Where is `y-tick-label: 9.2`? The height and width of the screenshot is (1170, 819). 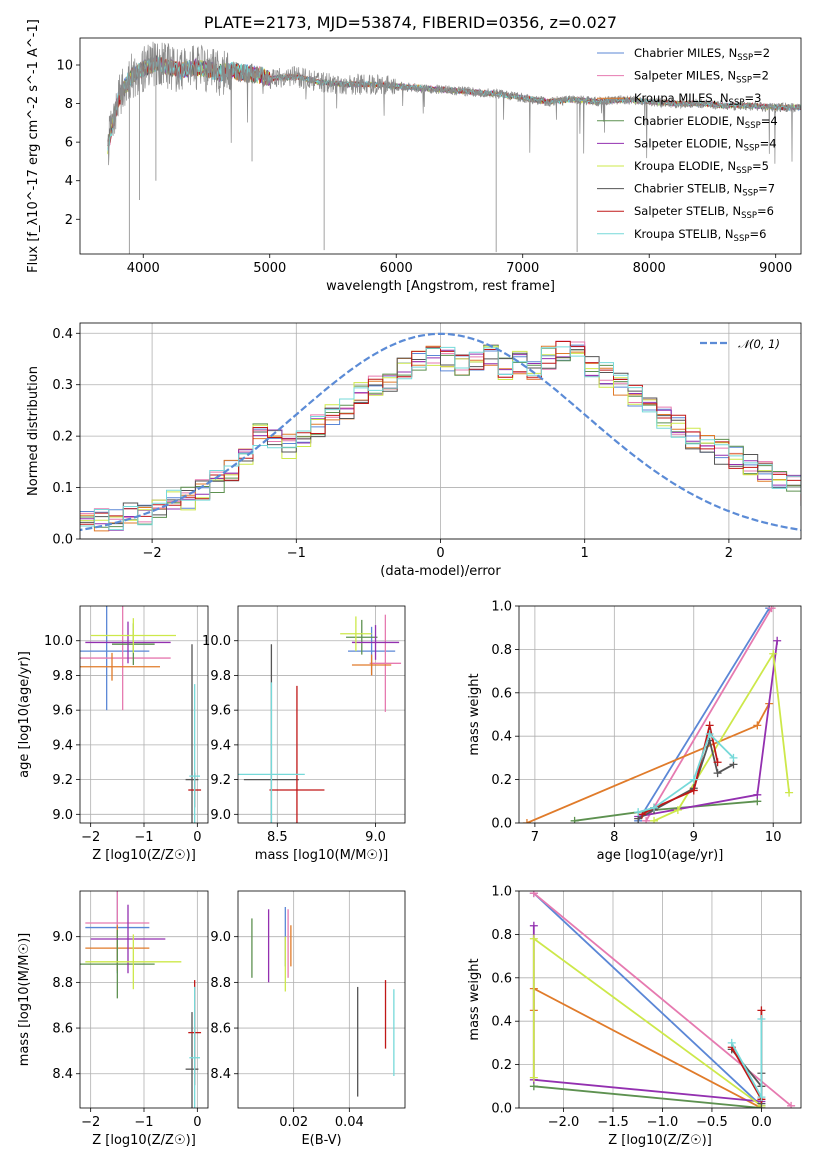
y-tick-label: 9.2 is located at coordinates (62, 780).